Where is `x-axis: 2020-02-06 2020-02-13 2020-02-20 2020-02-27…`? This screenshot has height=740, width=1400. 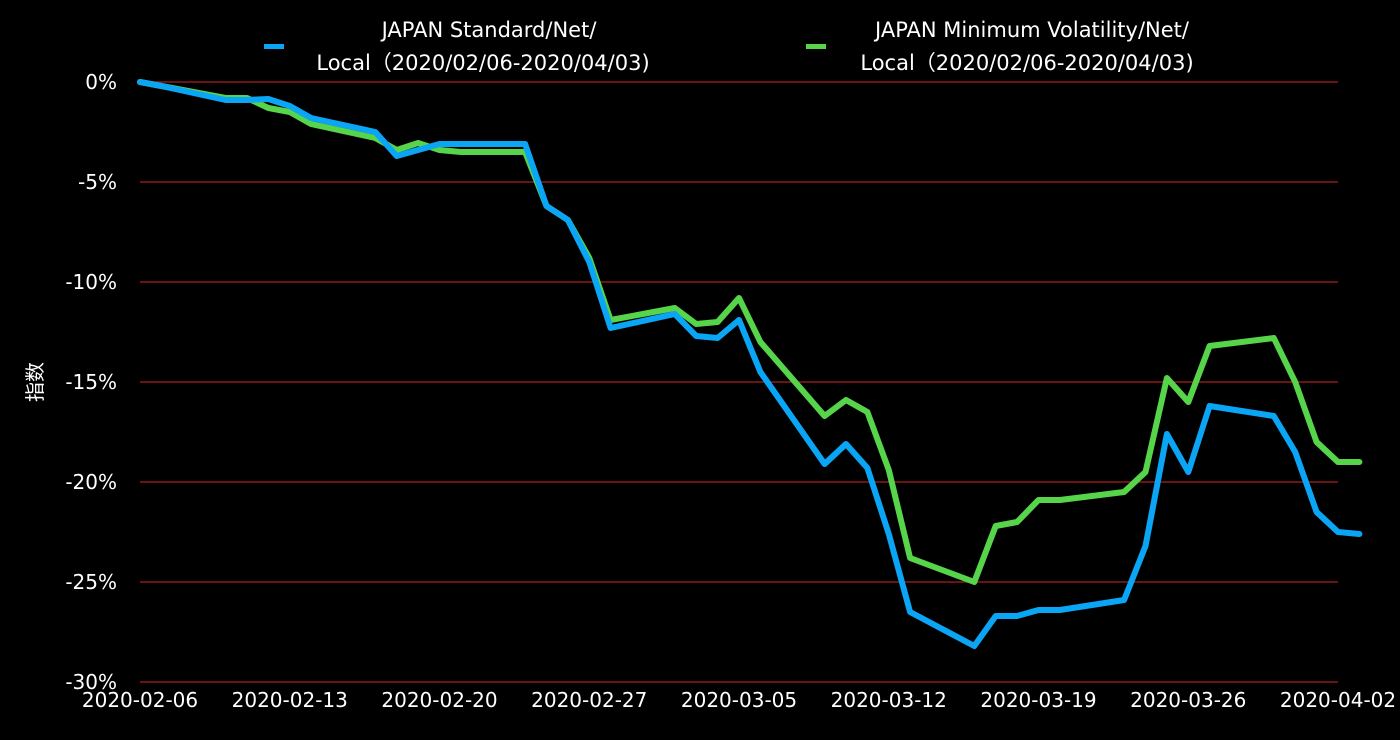 x-axis: 2020-02-06 2020-02-13 2020-02-20 2020-02-27… is located at coordinates (739, 700).